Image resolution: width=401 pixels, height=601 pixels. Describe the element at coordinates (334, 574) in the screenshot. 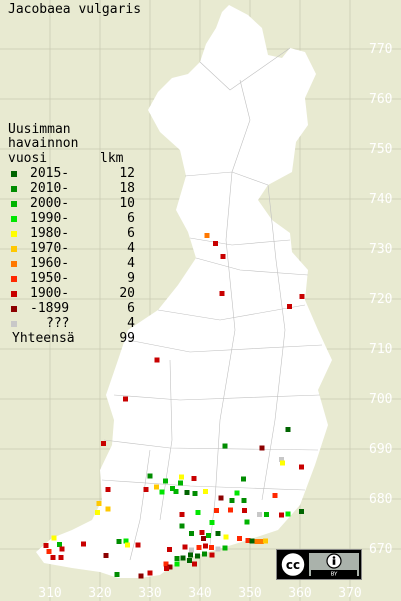

I see `license-text: BY` at that location.